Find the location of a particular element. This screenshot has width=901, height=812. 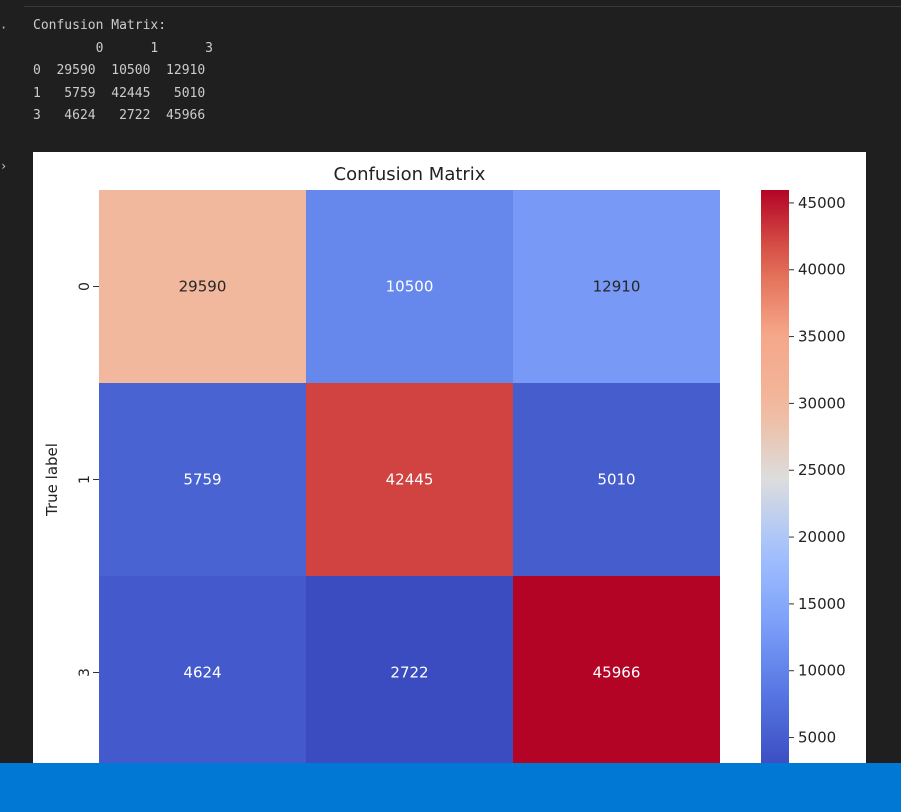

cell-value-label: 5010 is located at coordinates (616, 480).